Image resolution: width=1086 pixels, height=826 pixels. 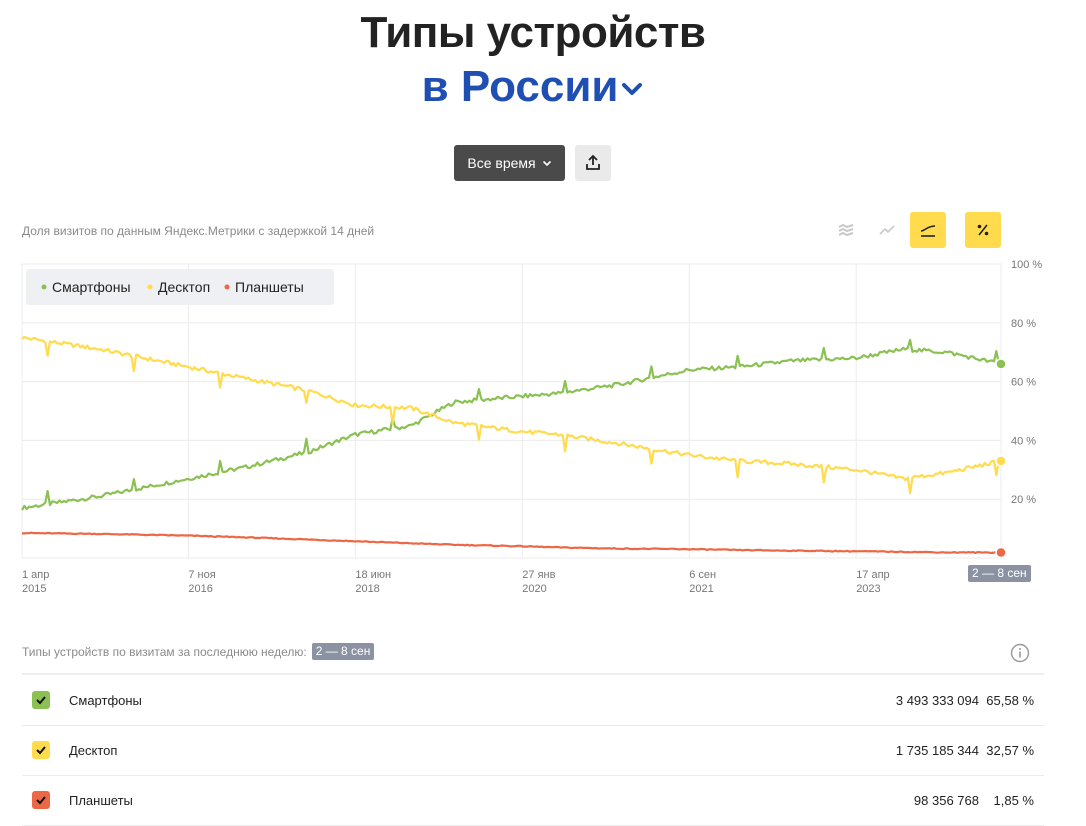 I want to click on x-tick-year: 2015, so click(x=34, y=589).